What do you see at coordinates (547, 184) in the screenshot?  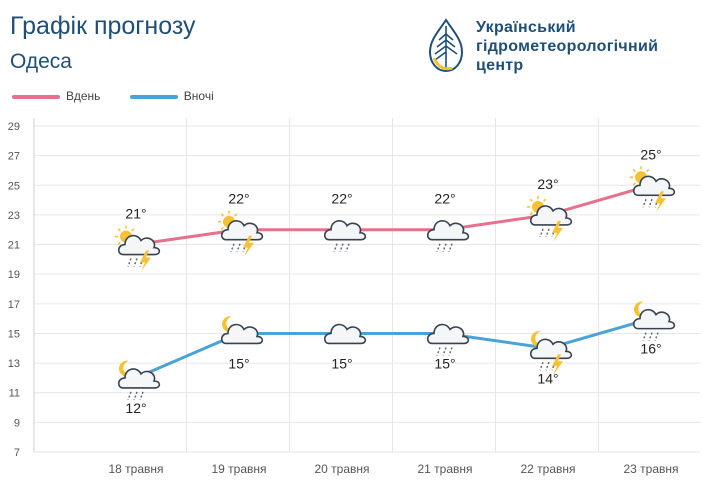 I see `day-temperature-label: 23°` at bounding box center [547, 184].